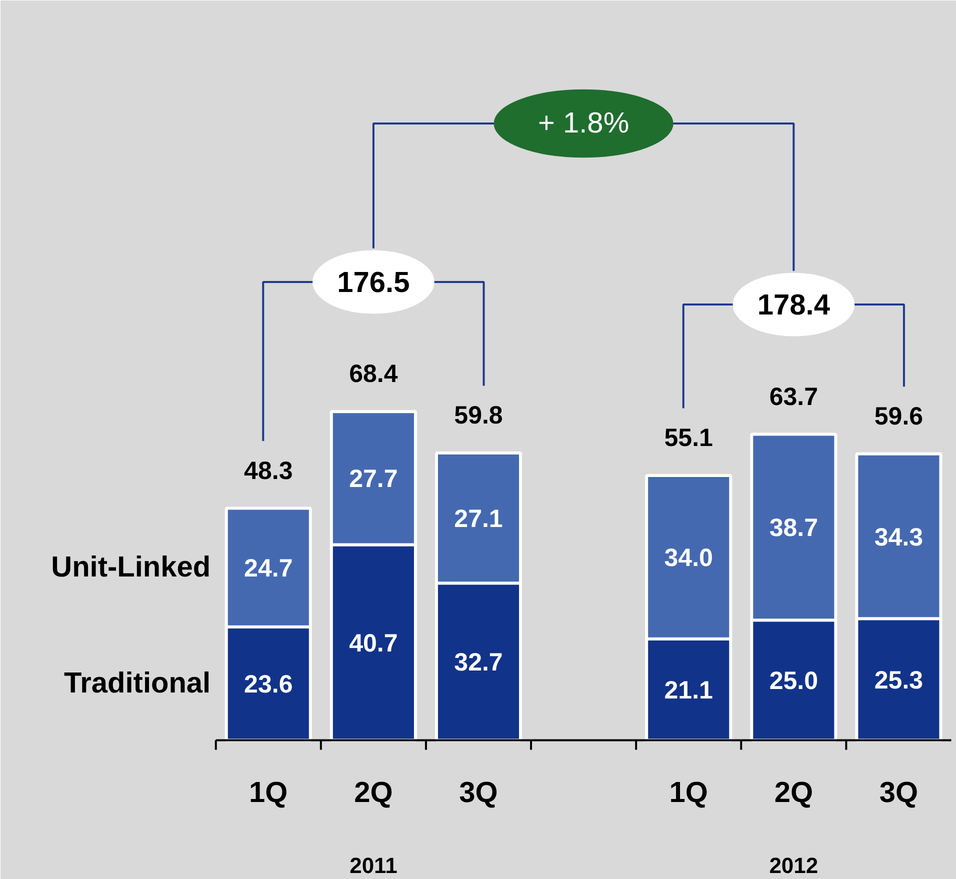 This screenshot has height=879, width=956. I want to click on data-label: 40.7, so click(373, 643).